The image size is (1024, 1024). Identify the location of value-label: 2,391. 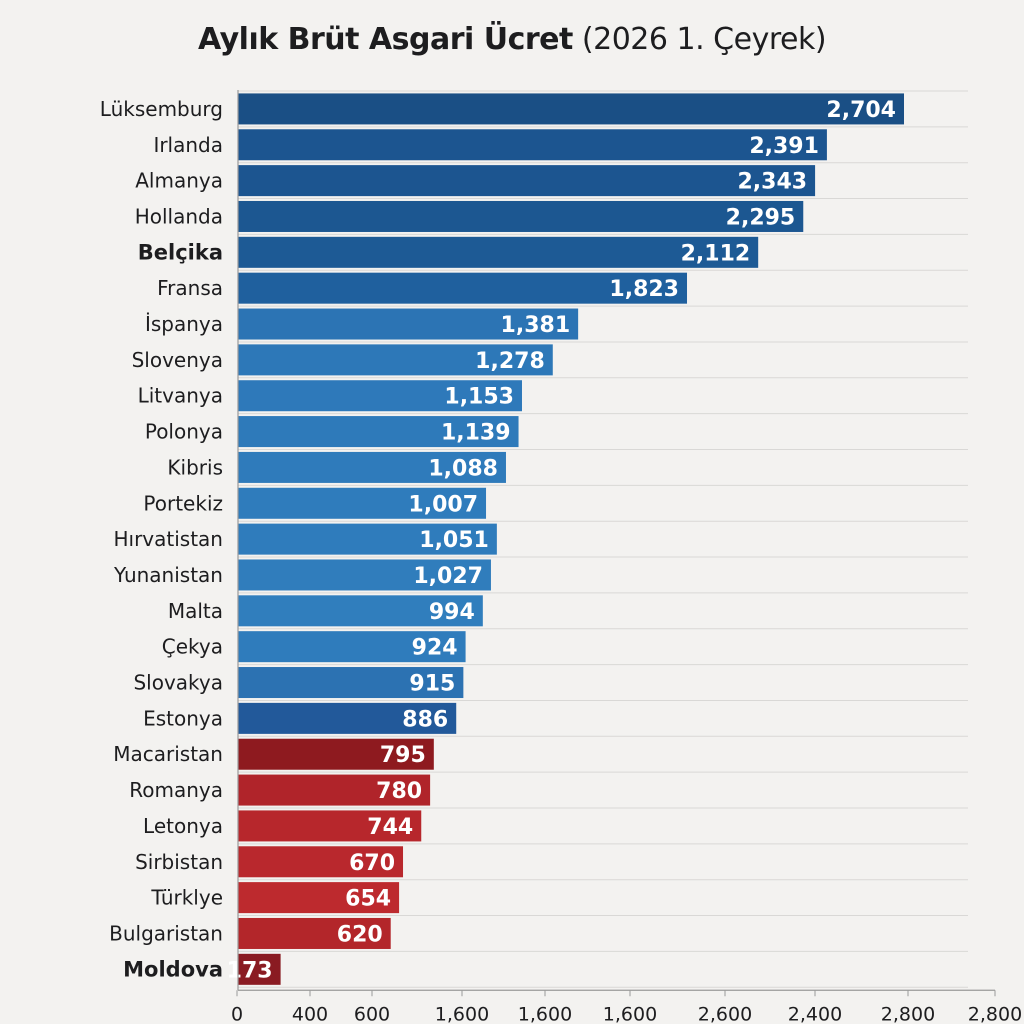
(784, 146).